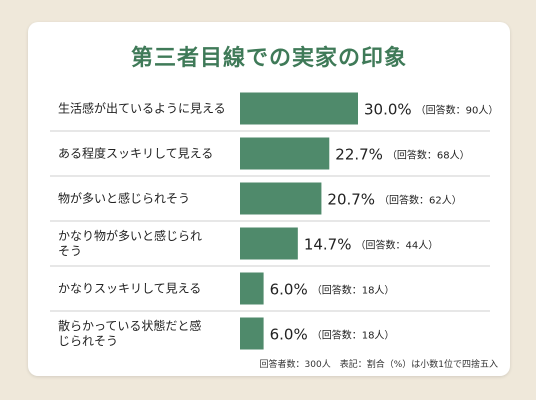 Image resolution: width=536 pixels, height=400 pixels. What do you see at coordinates (428, 155) in the screenshot?
I see `count-label: （回答数：68人）` at bounding box center [428, 155].